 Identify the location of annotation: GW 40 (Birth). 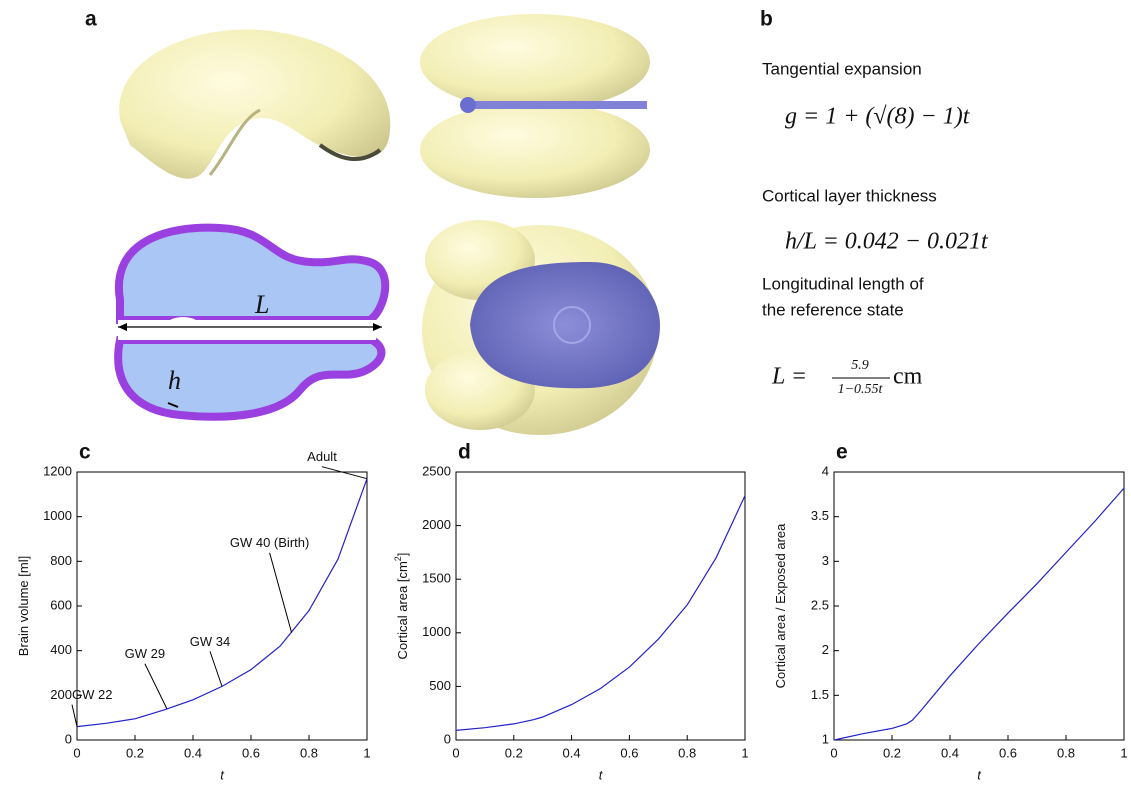
(269, 542).